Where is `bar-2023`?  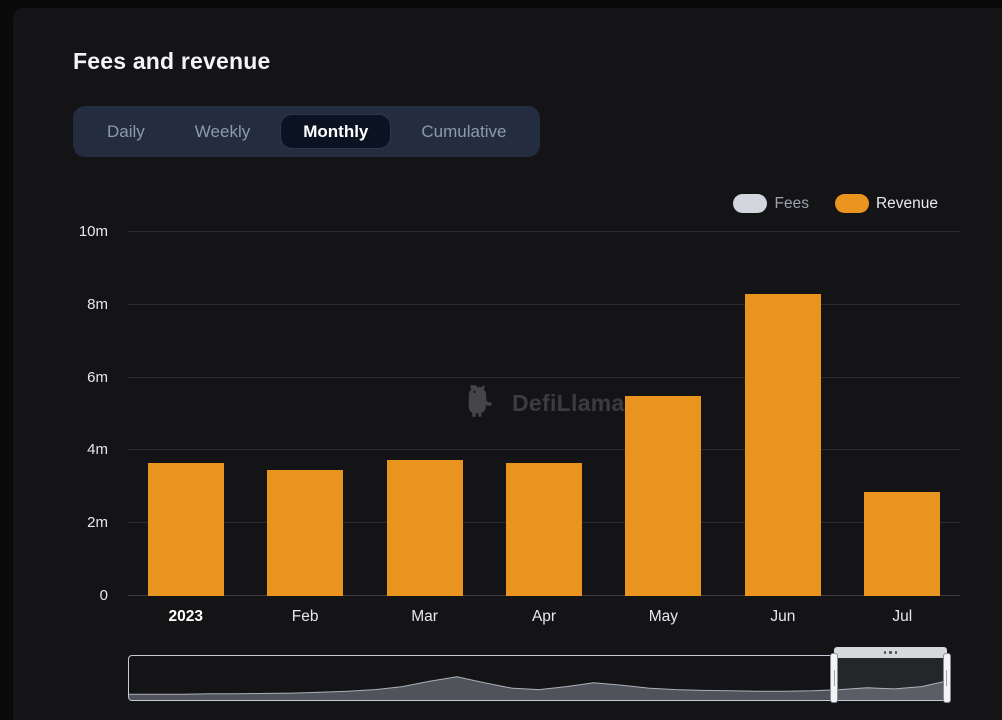
bar-2023 is located at coordinates (185, 529).